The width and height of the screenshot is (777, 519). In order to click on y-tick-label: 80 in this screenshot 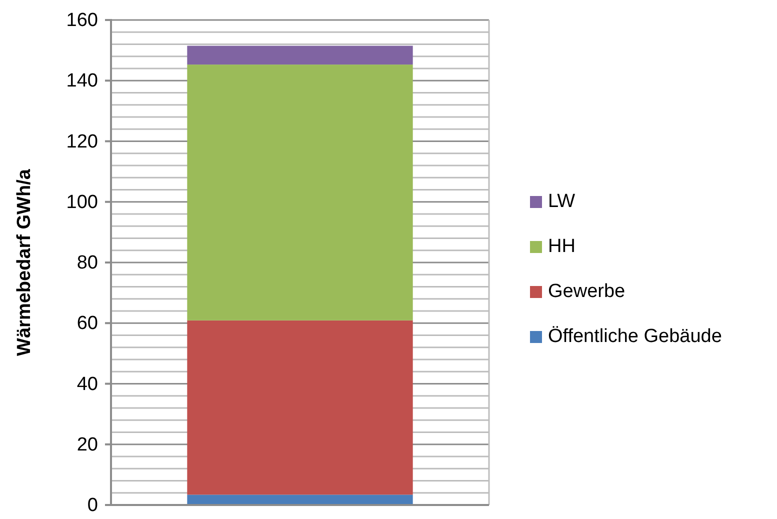, I will do `click(87, 263)`.